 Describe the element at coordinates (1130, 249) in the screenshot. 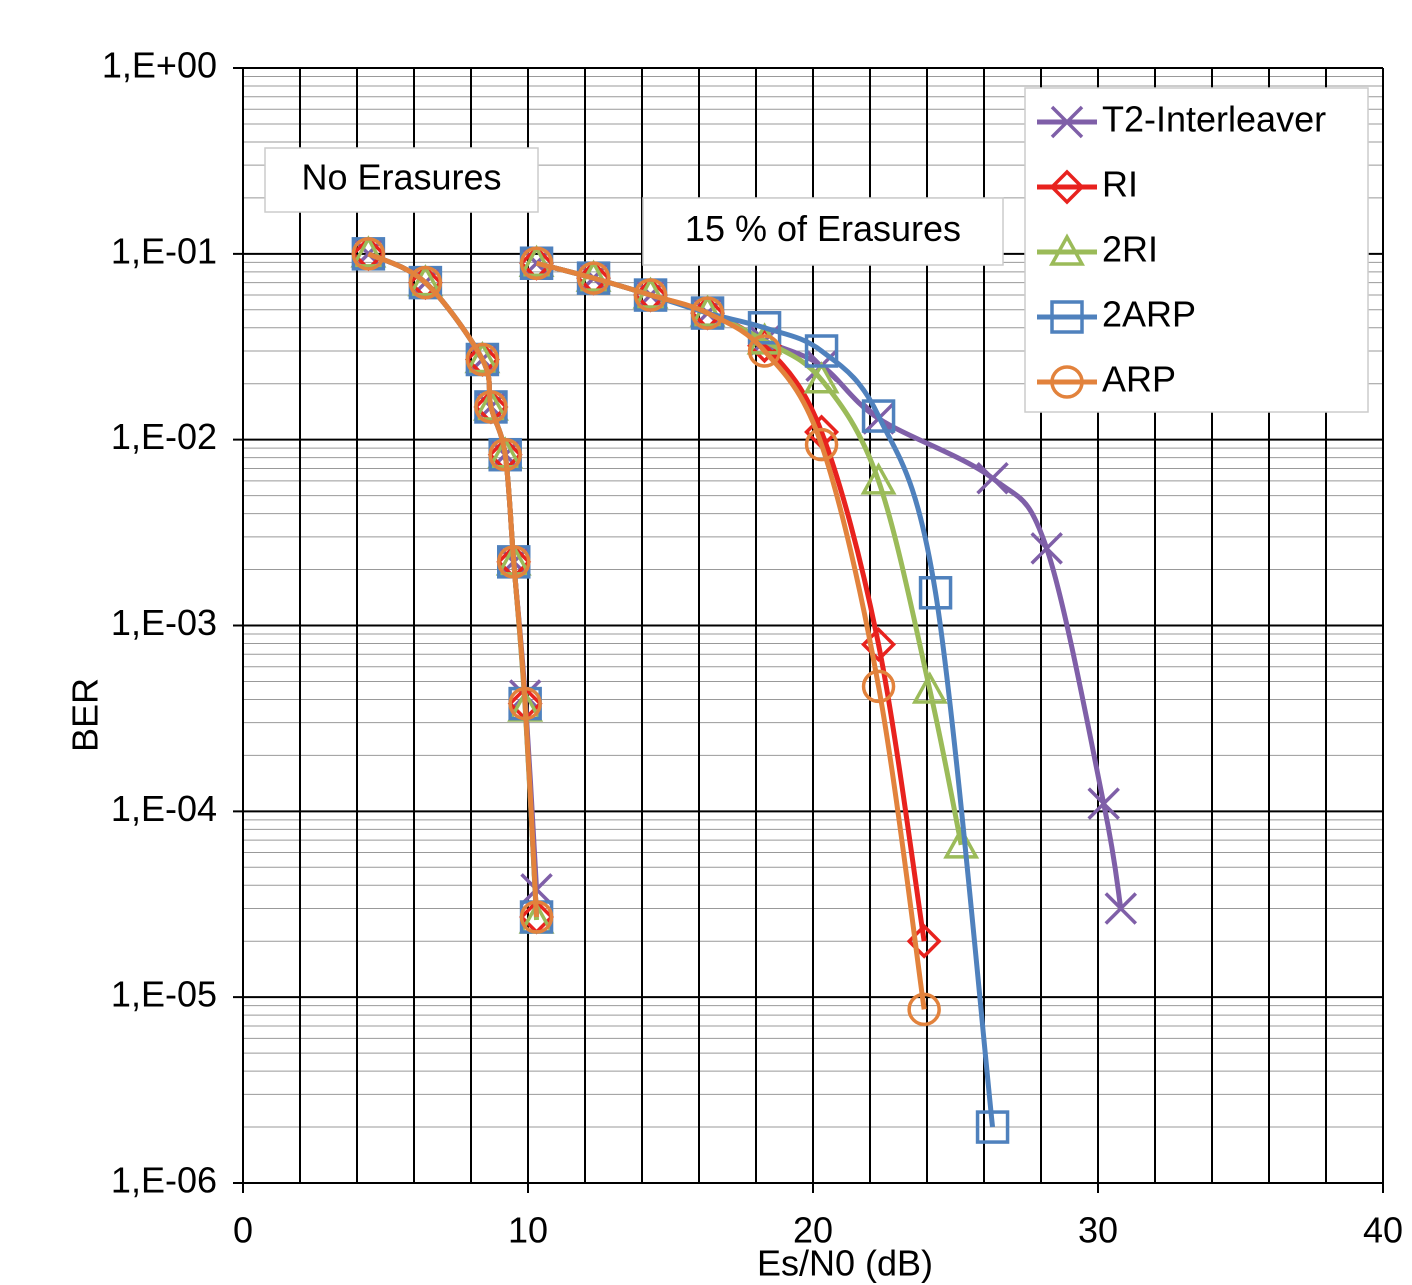

I see `legend-label: 2RI` at that location.